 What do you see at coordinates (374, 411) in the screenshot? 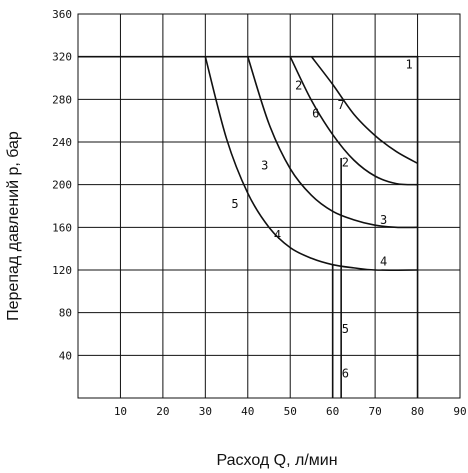
I see `x-tick-label: 70` at bounding box center [374, 411].